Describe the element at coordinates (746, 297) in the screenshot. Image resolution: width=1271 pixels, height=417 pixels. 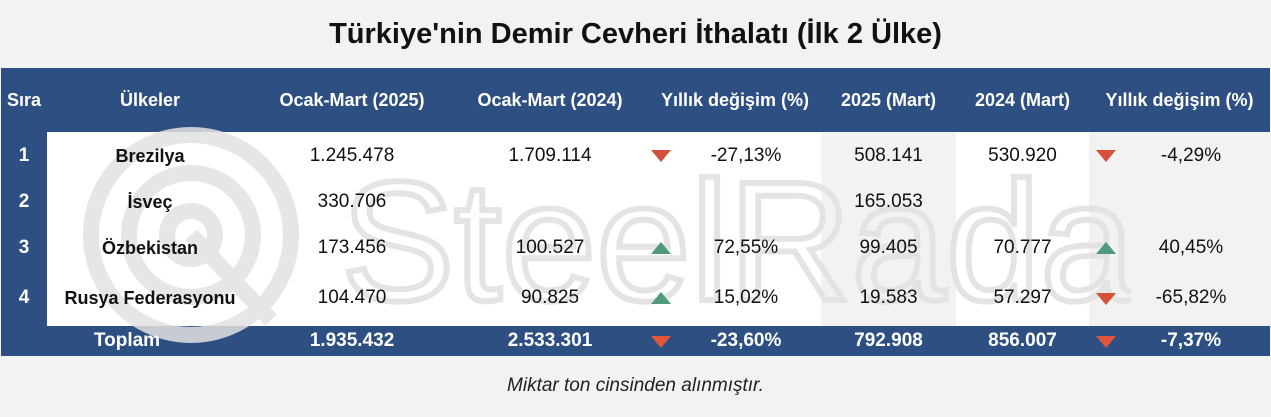
I see `row-q-change: 15,02%` at that location.